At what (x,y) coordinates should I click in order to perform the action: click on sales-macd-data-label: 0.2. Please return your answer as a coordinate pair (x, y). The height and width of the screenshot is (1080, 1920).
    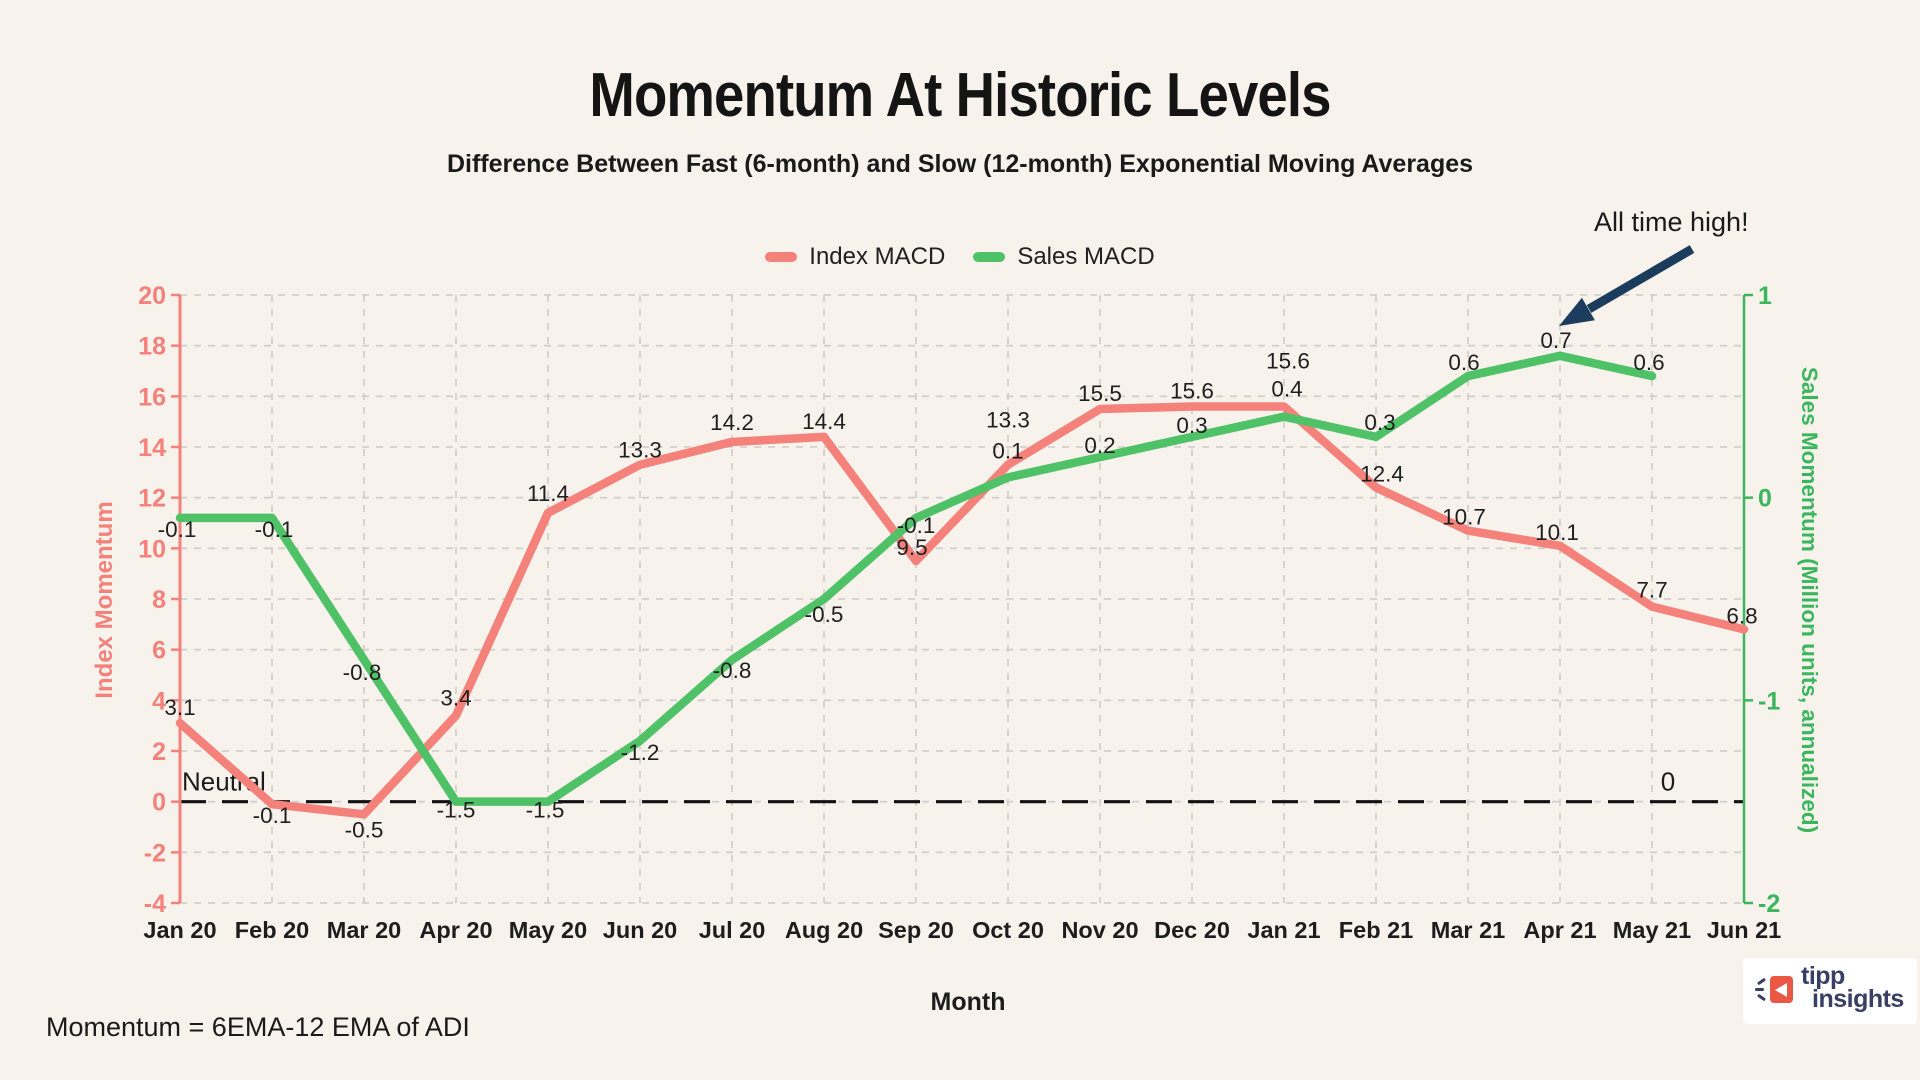
    Looking at the image, I should click on (1099, 445).